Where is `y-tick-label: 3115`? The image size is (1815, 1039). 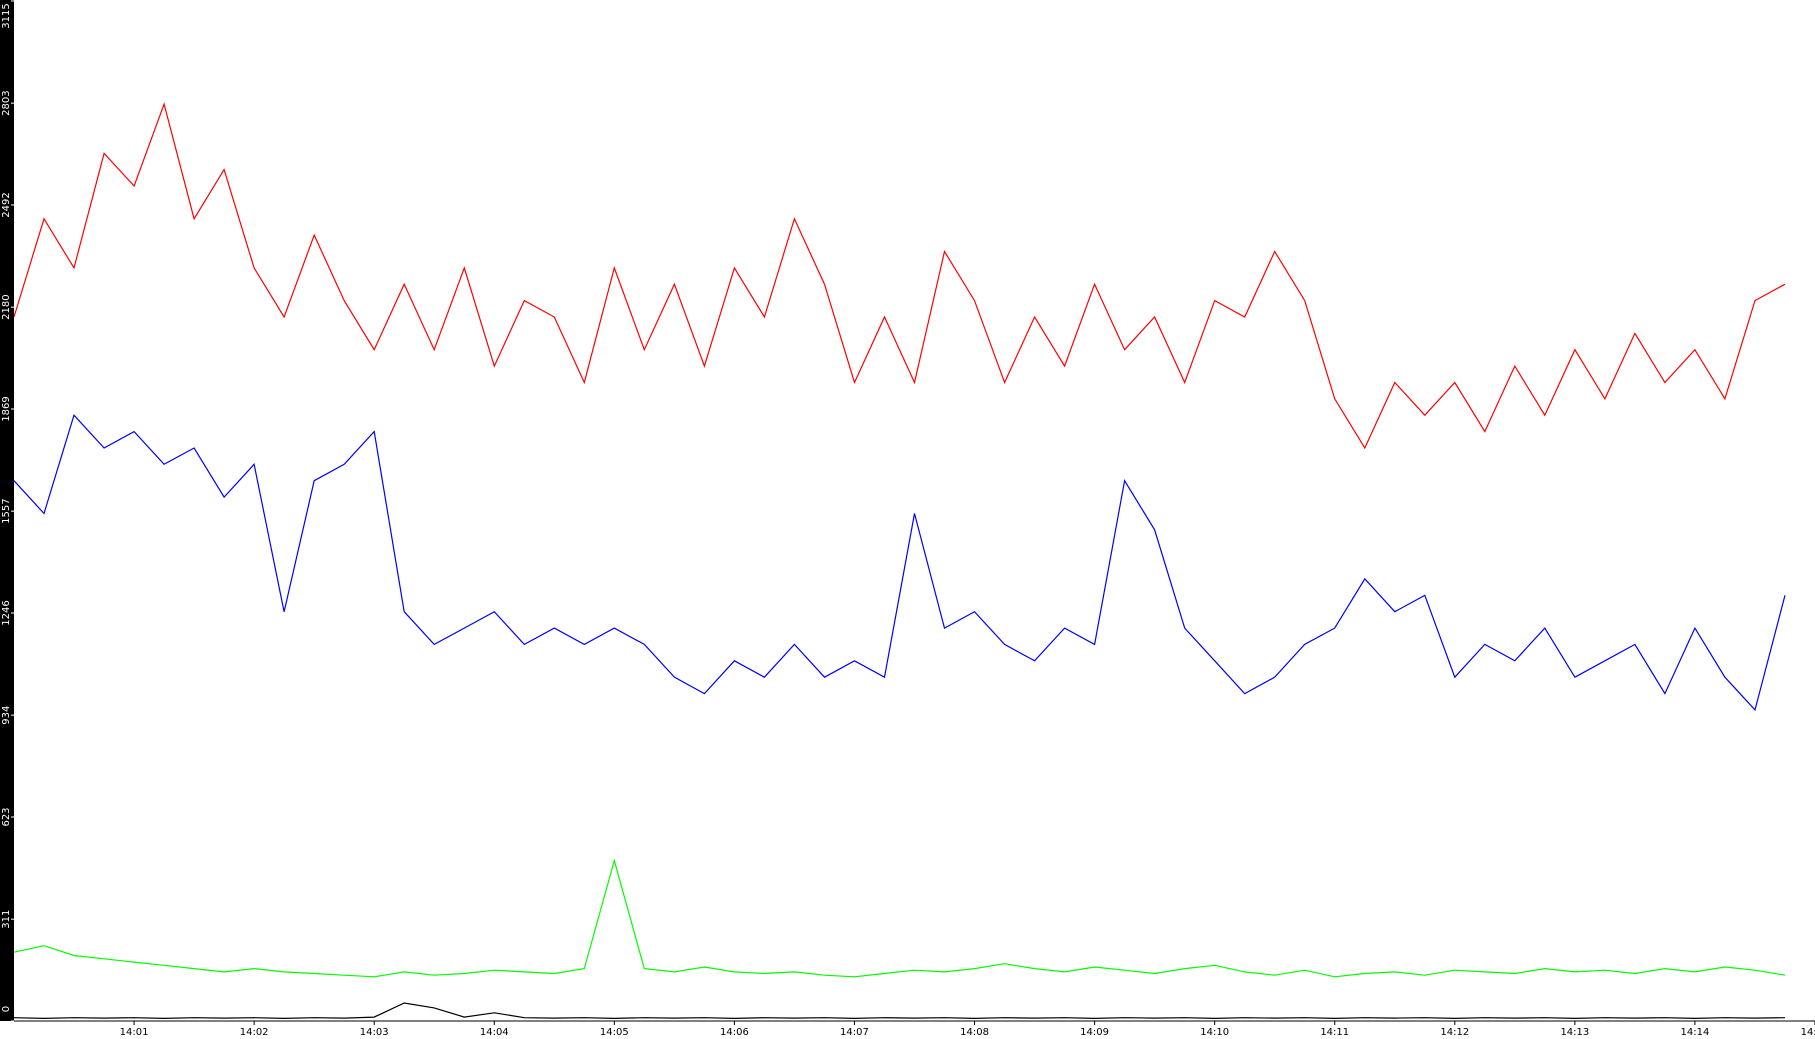
y-tick-label: 3115 is located at coordinates (6, 15).